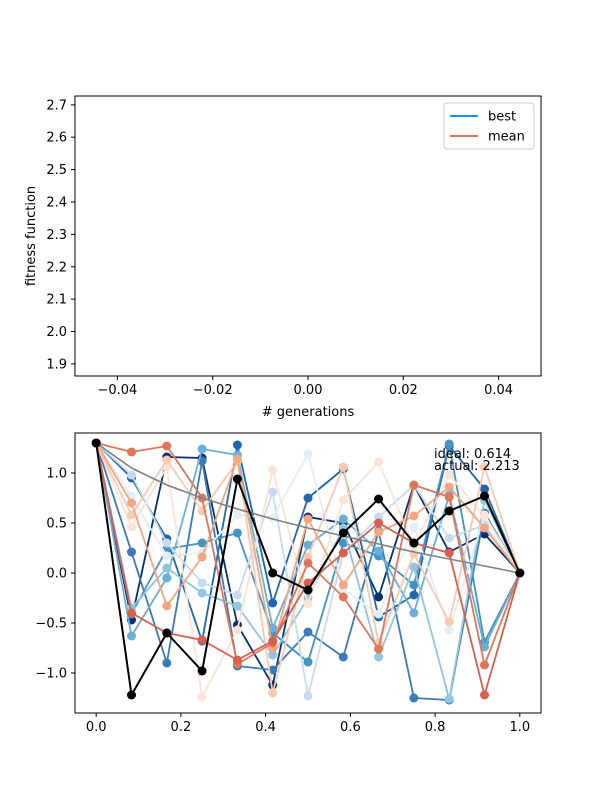  I want to click on bottom-x-tick-label: 0.8, so click(435, 727).